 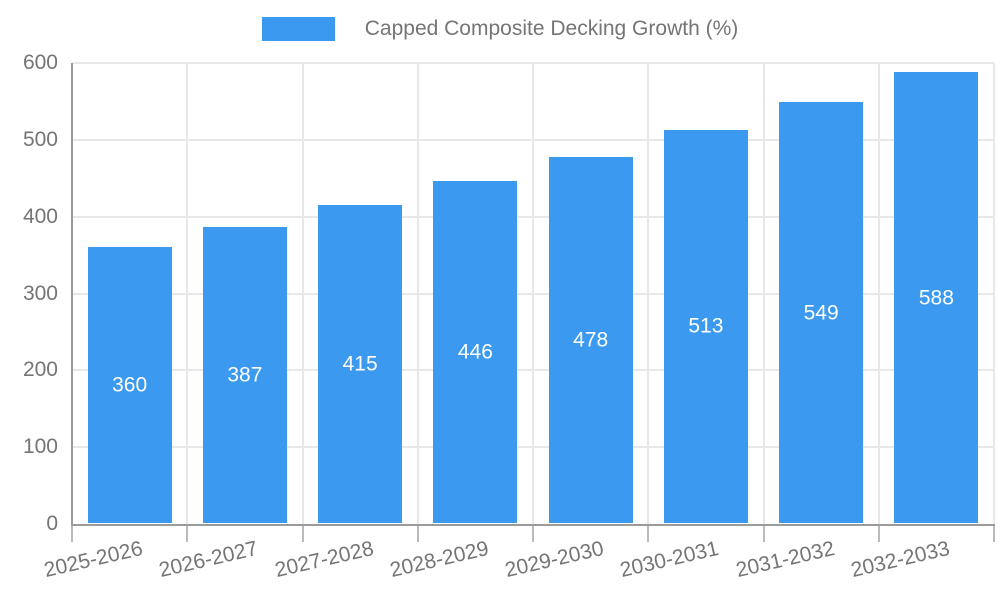 I want to click on bar: 415, so click(x=360, y=364).